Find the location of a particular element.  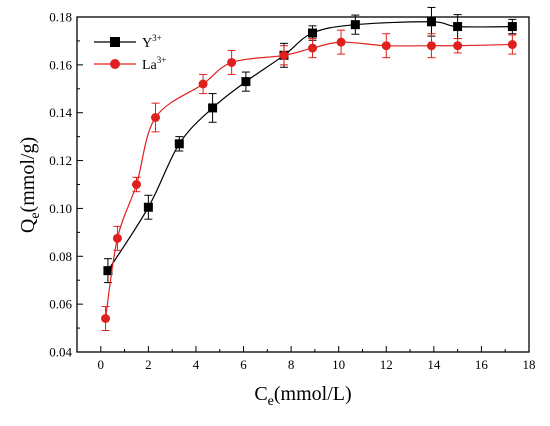

x-tick-label-14: 14 is located at coordinates (434, 364).